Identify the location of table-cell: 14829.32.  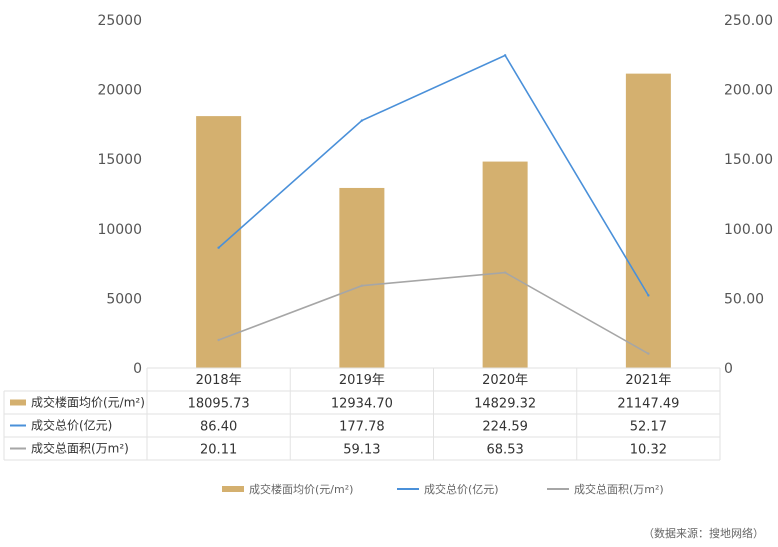
(505, 404).